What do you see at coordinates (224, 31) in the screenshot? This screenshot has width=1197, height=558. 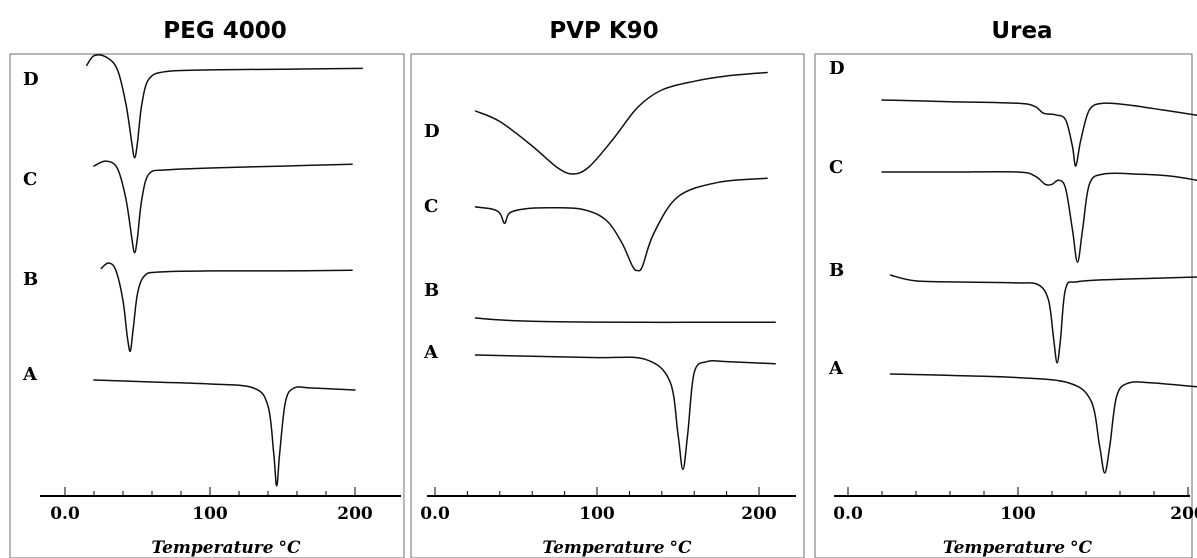 I see `panel-title: PEG 4000` at bounding box center [224, 31].